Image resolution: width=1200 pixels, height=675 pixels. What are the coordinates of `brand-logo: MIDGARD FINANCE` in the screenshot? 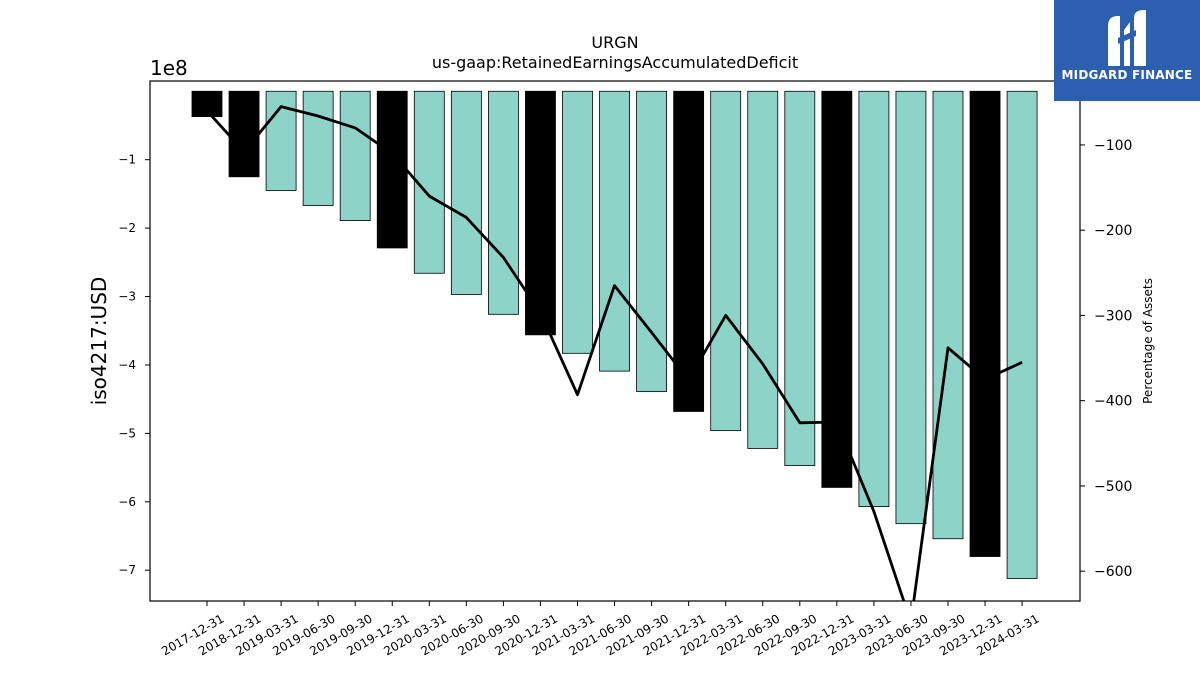 It's located at (1127, 50).